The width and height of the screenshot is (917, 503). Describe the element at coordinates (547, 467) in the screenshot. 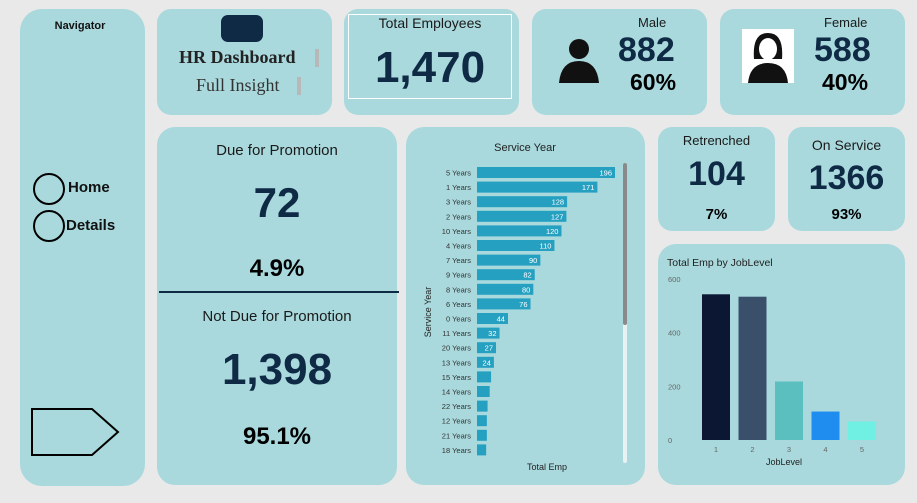

I see `service-chart-xlabel: Total Emp` at that location.